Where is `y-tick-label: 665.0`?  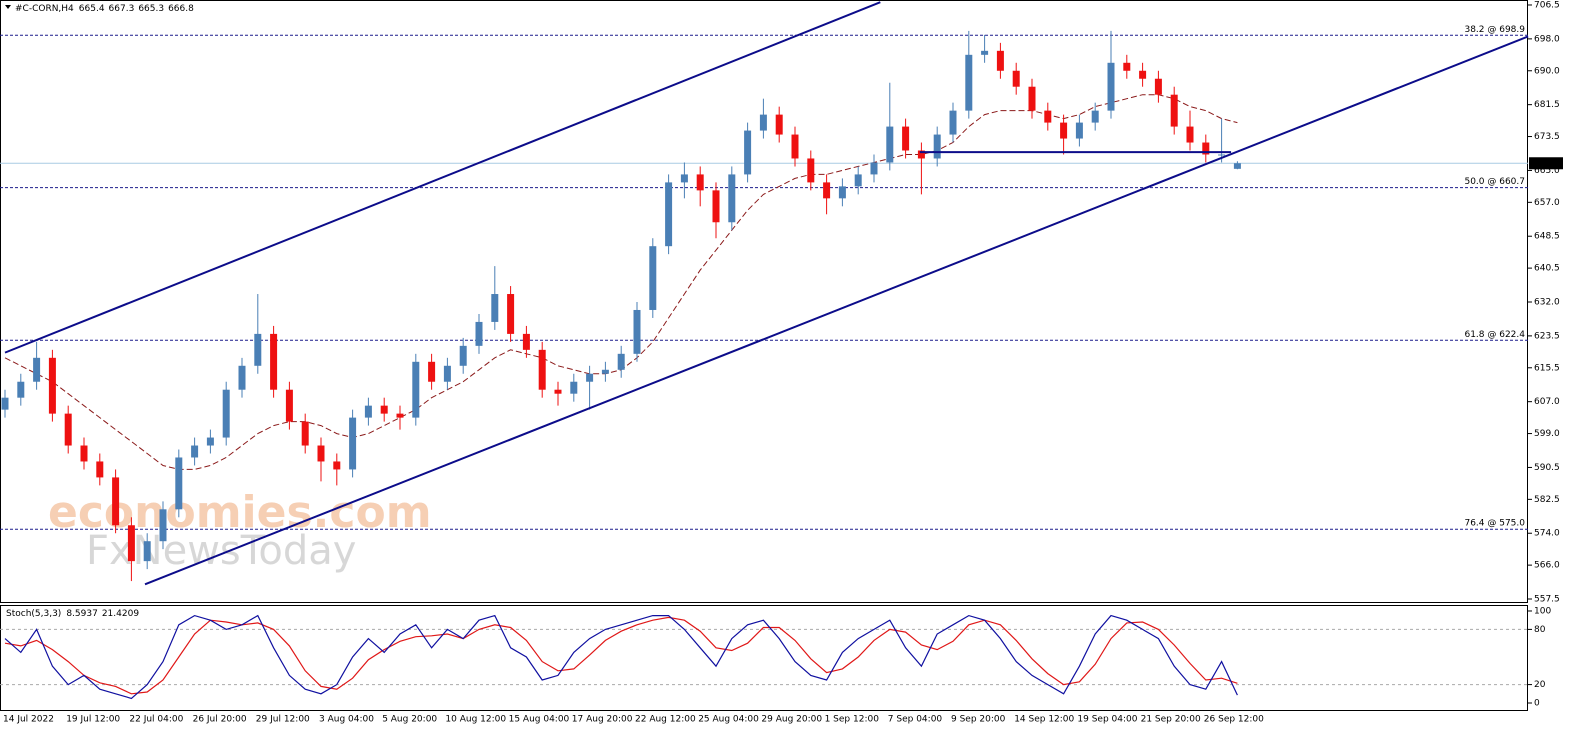
y-tick-label: 665.0 is located at coordinates (1547, 171).